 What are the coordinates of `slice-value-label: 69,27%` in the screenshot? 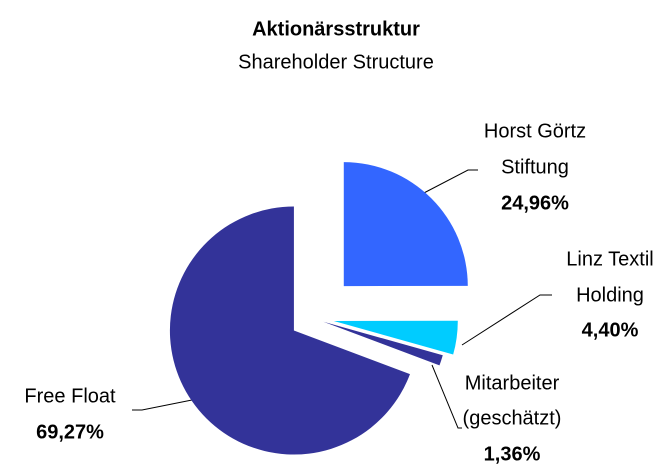 It's located at (70, 432).